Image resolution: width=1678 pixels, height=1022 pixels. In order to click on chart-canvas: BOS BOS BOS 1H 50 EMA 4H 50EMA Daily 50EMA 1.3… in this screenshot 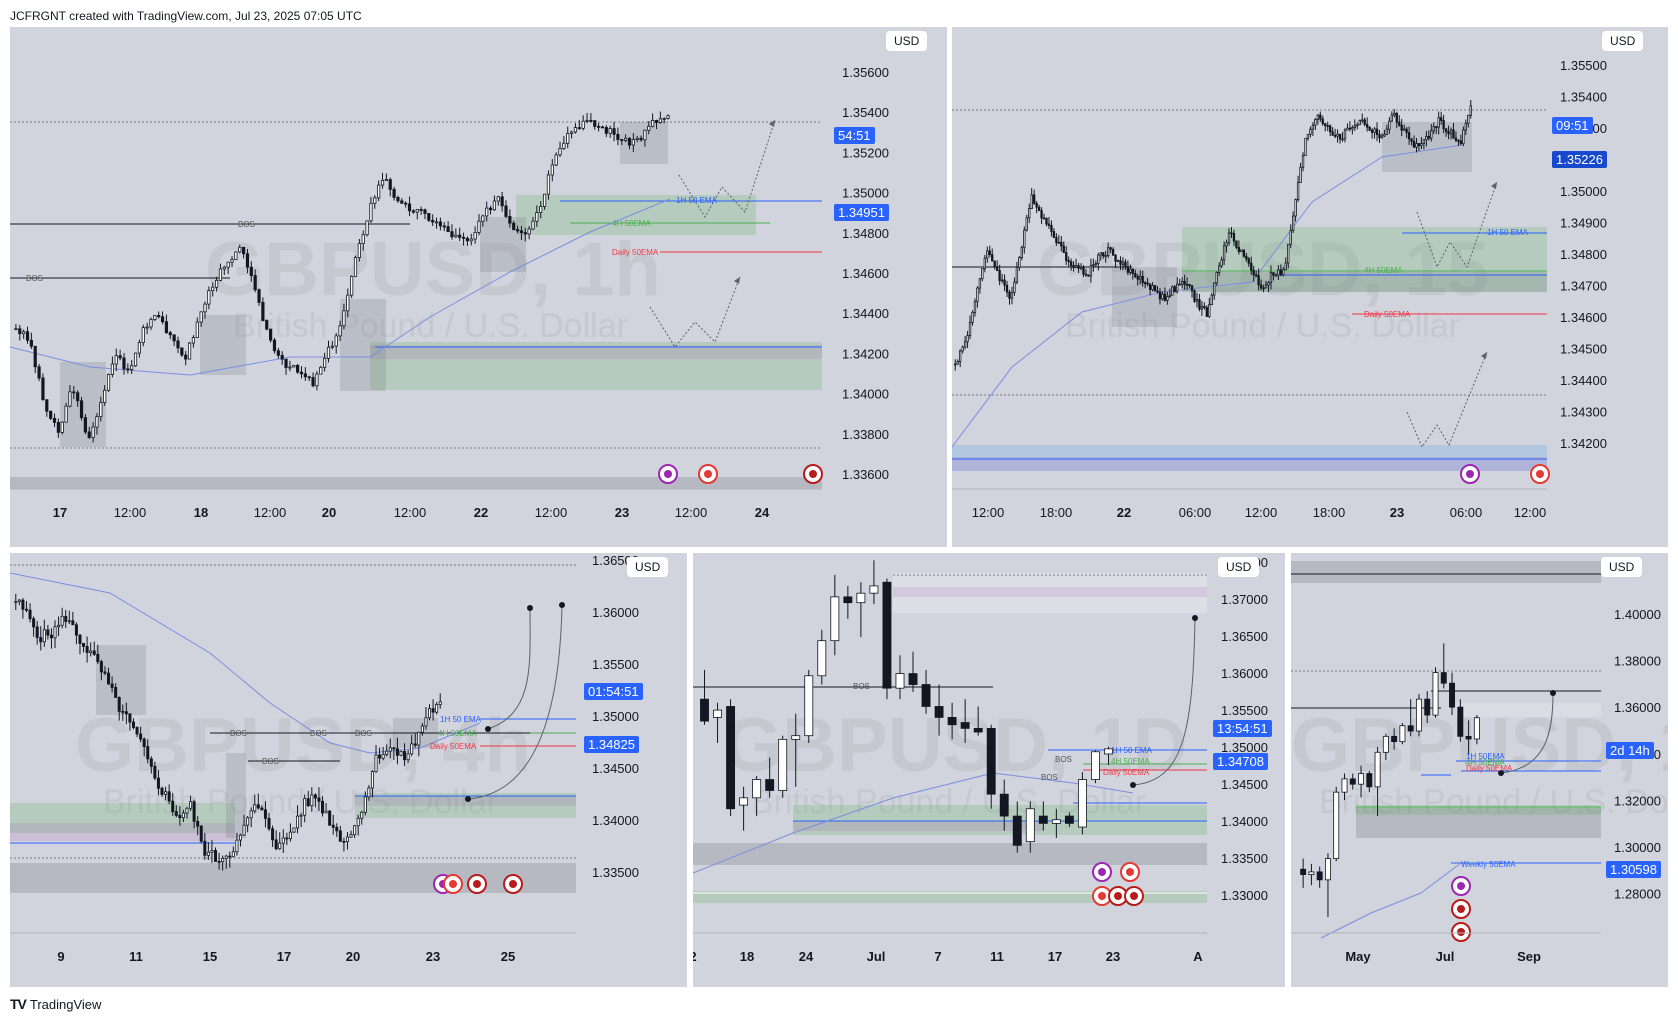, I will do `click(989, 770)`.